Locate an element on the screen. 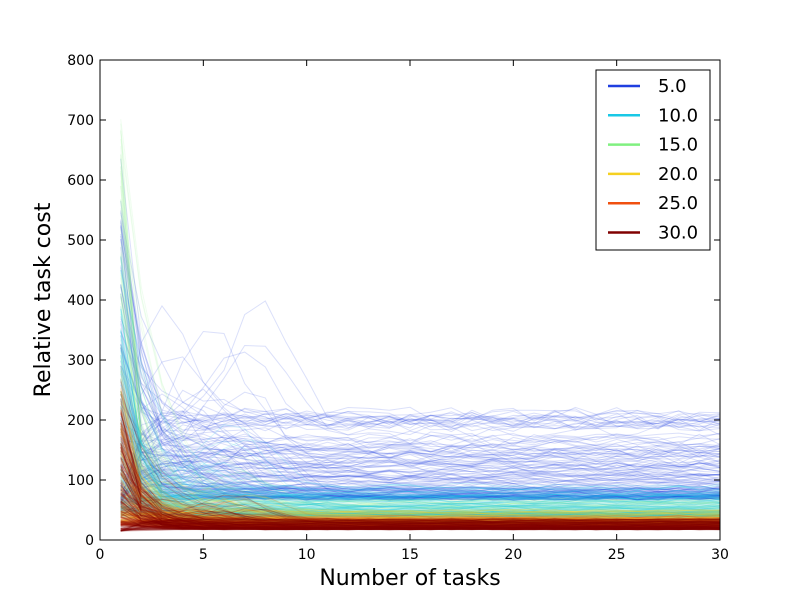  legend-label: 30.0 is located at coordinates (678, 233).